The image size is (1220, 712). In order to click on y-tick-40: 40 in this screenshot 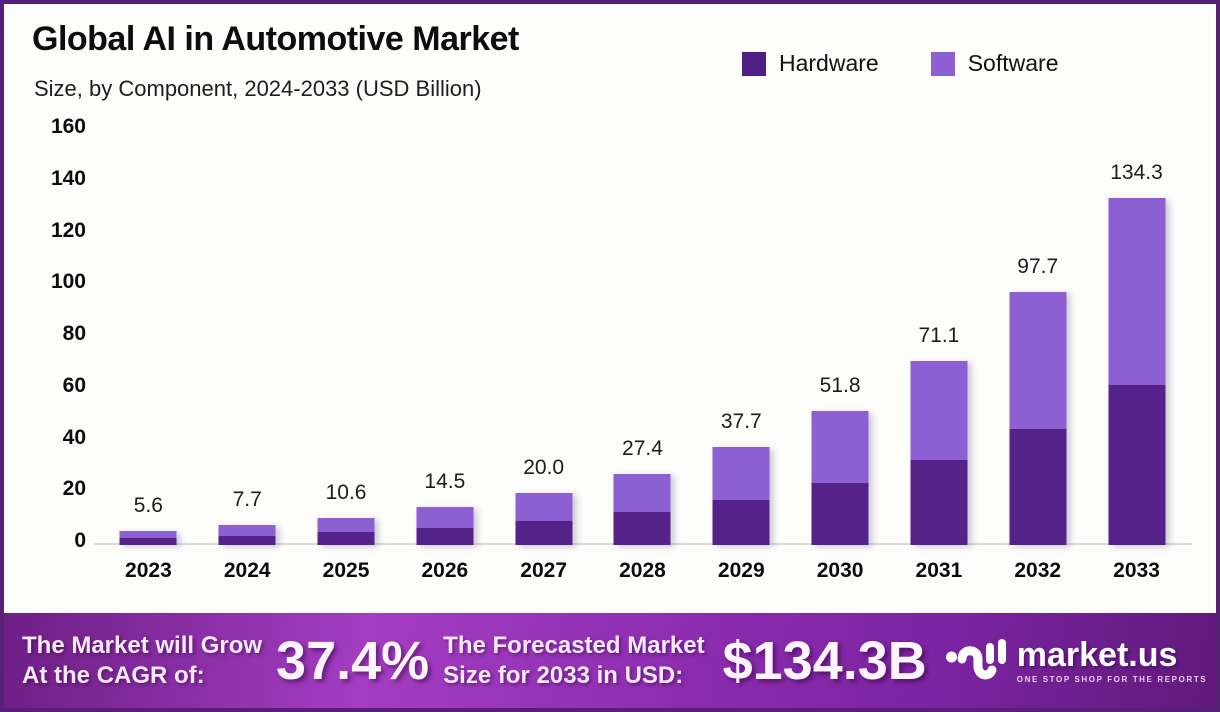, I will do `click(74, 437)`.